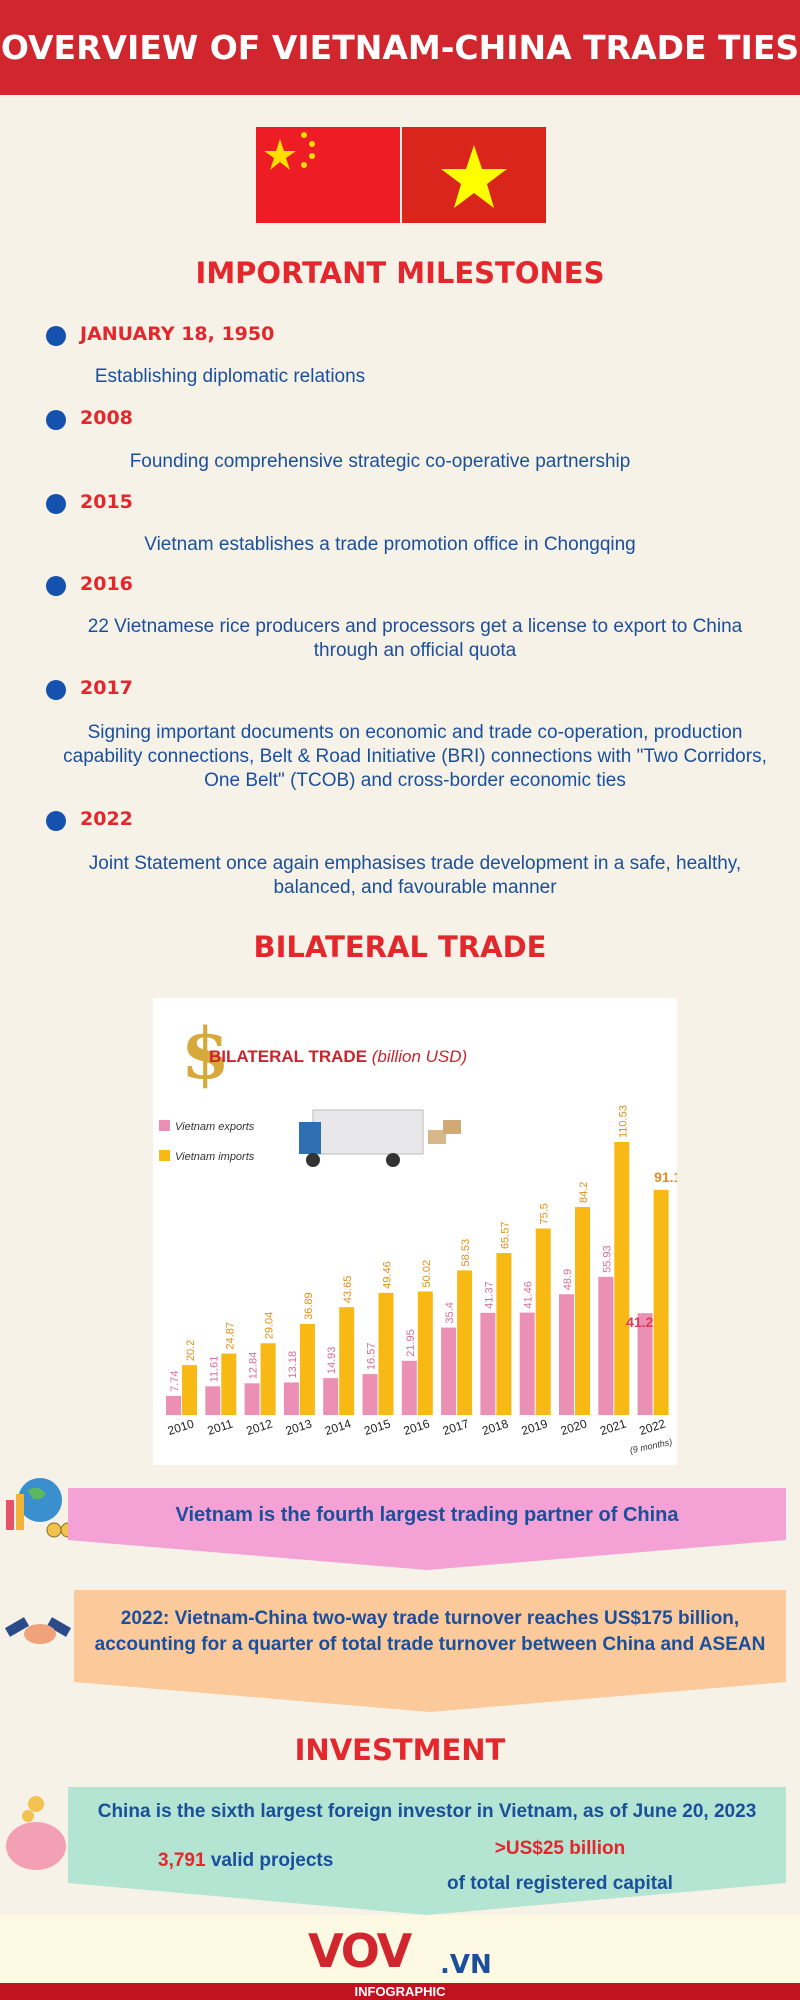 The image size is (800, 2000). What do you see at coordinates (560, 1883) in the screenshot?
I see `capital-label: of total registered capital` at bounding box center [560, 1883].